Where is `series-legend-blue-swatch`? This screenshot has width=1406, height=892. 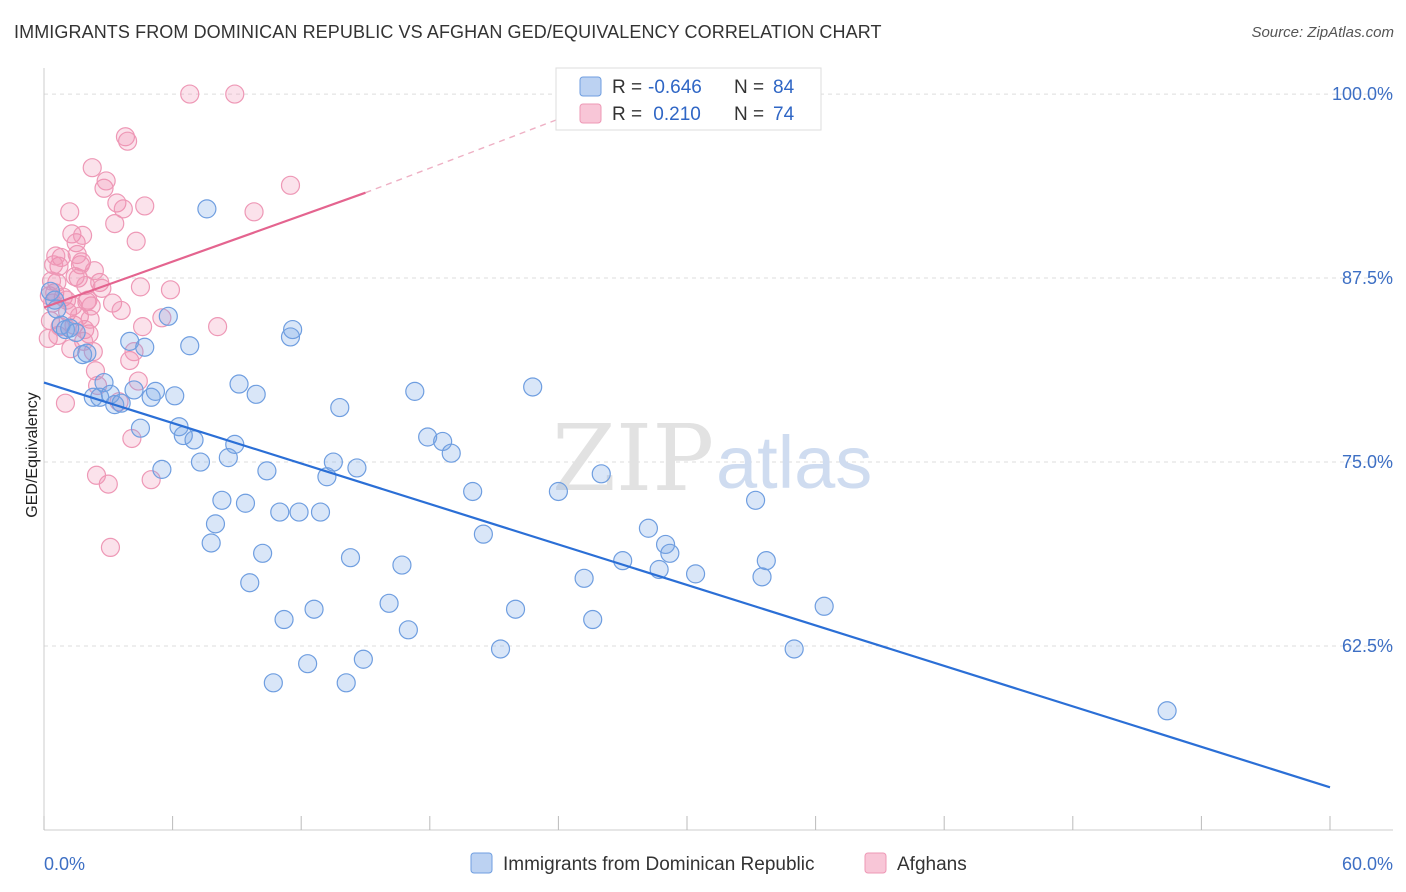
series-legend-blue-swatch is located at coordinates (481, 863).